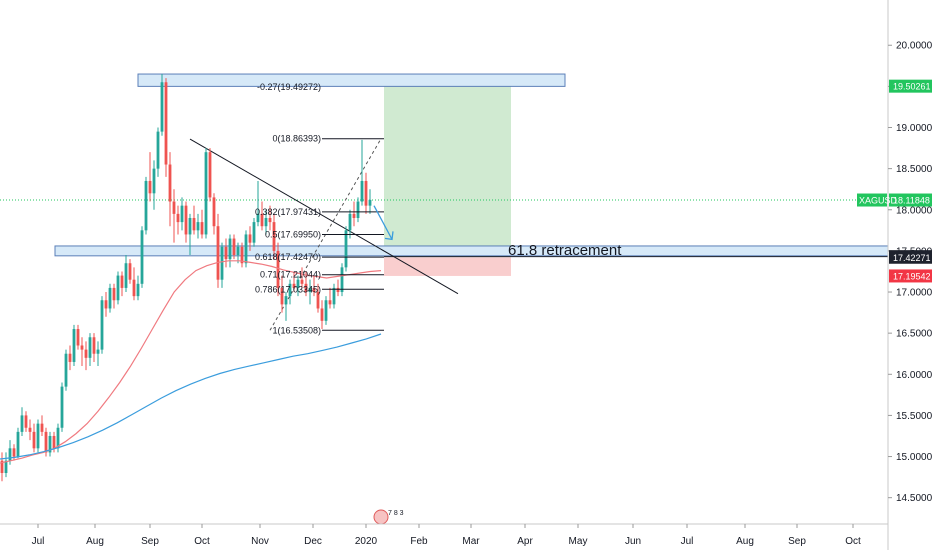 The height and width of the screenshot is (555, 932). What do you see at coordinates (853, 541) in the screenshot?
I see `x-tick-label: Oct` at bounding box center [853, 541].